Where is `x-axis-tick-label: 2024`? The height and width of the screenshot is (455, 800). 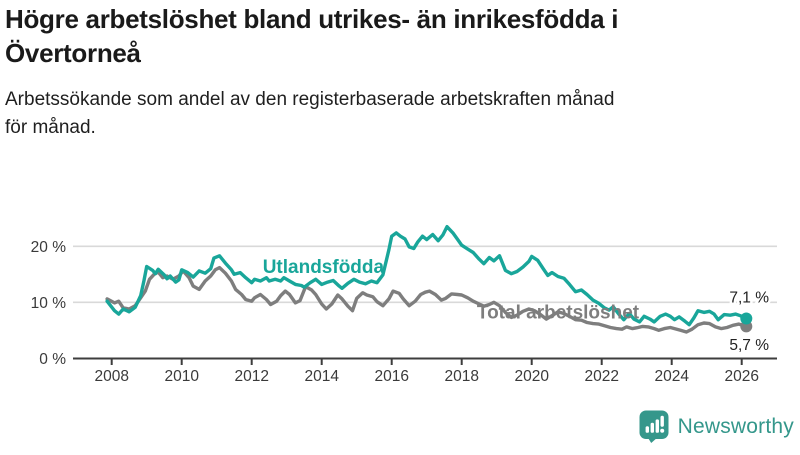 x-axis-tick-label: 2024 is located at coordinates (671, 376).